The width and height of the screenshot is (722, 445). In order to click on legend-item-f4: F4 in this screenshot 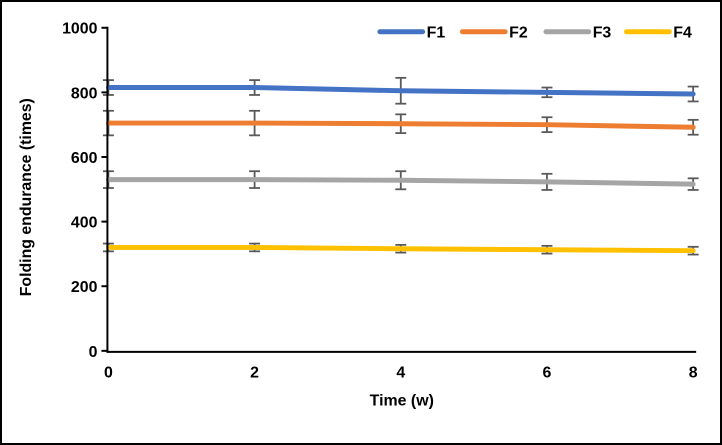, I will do `click(658, 33)`.